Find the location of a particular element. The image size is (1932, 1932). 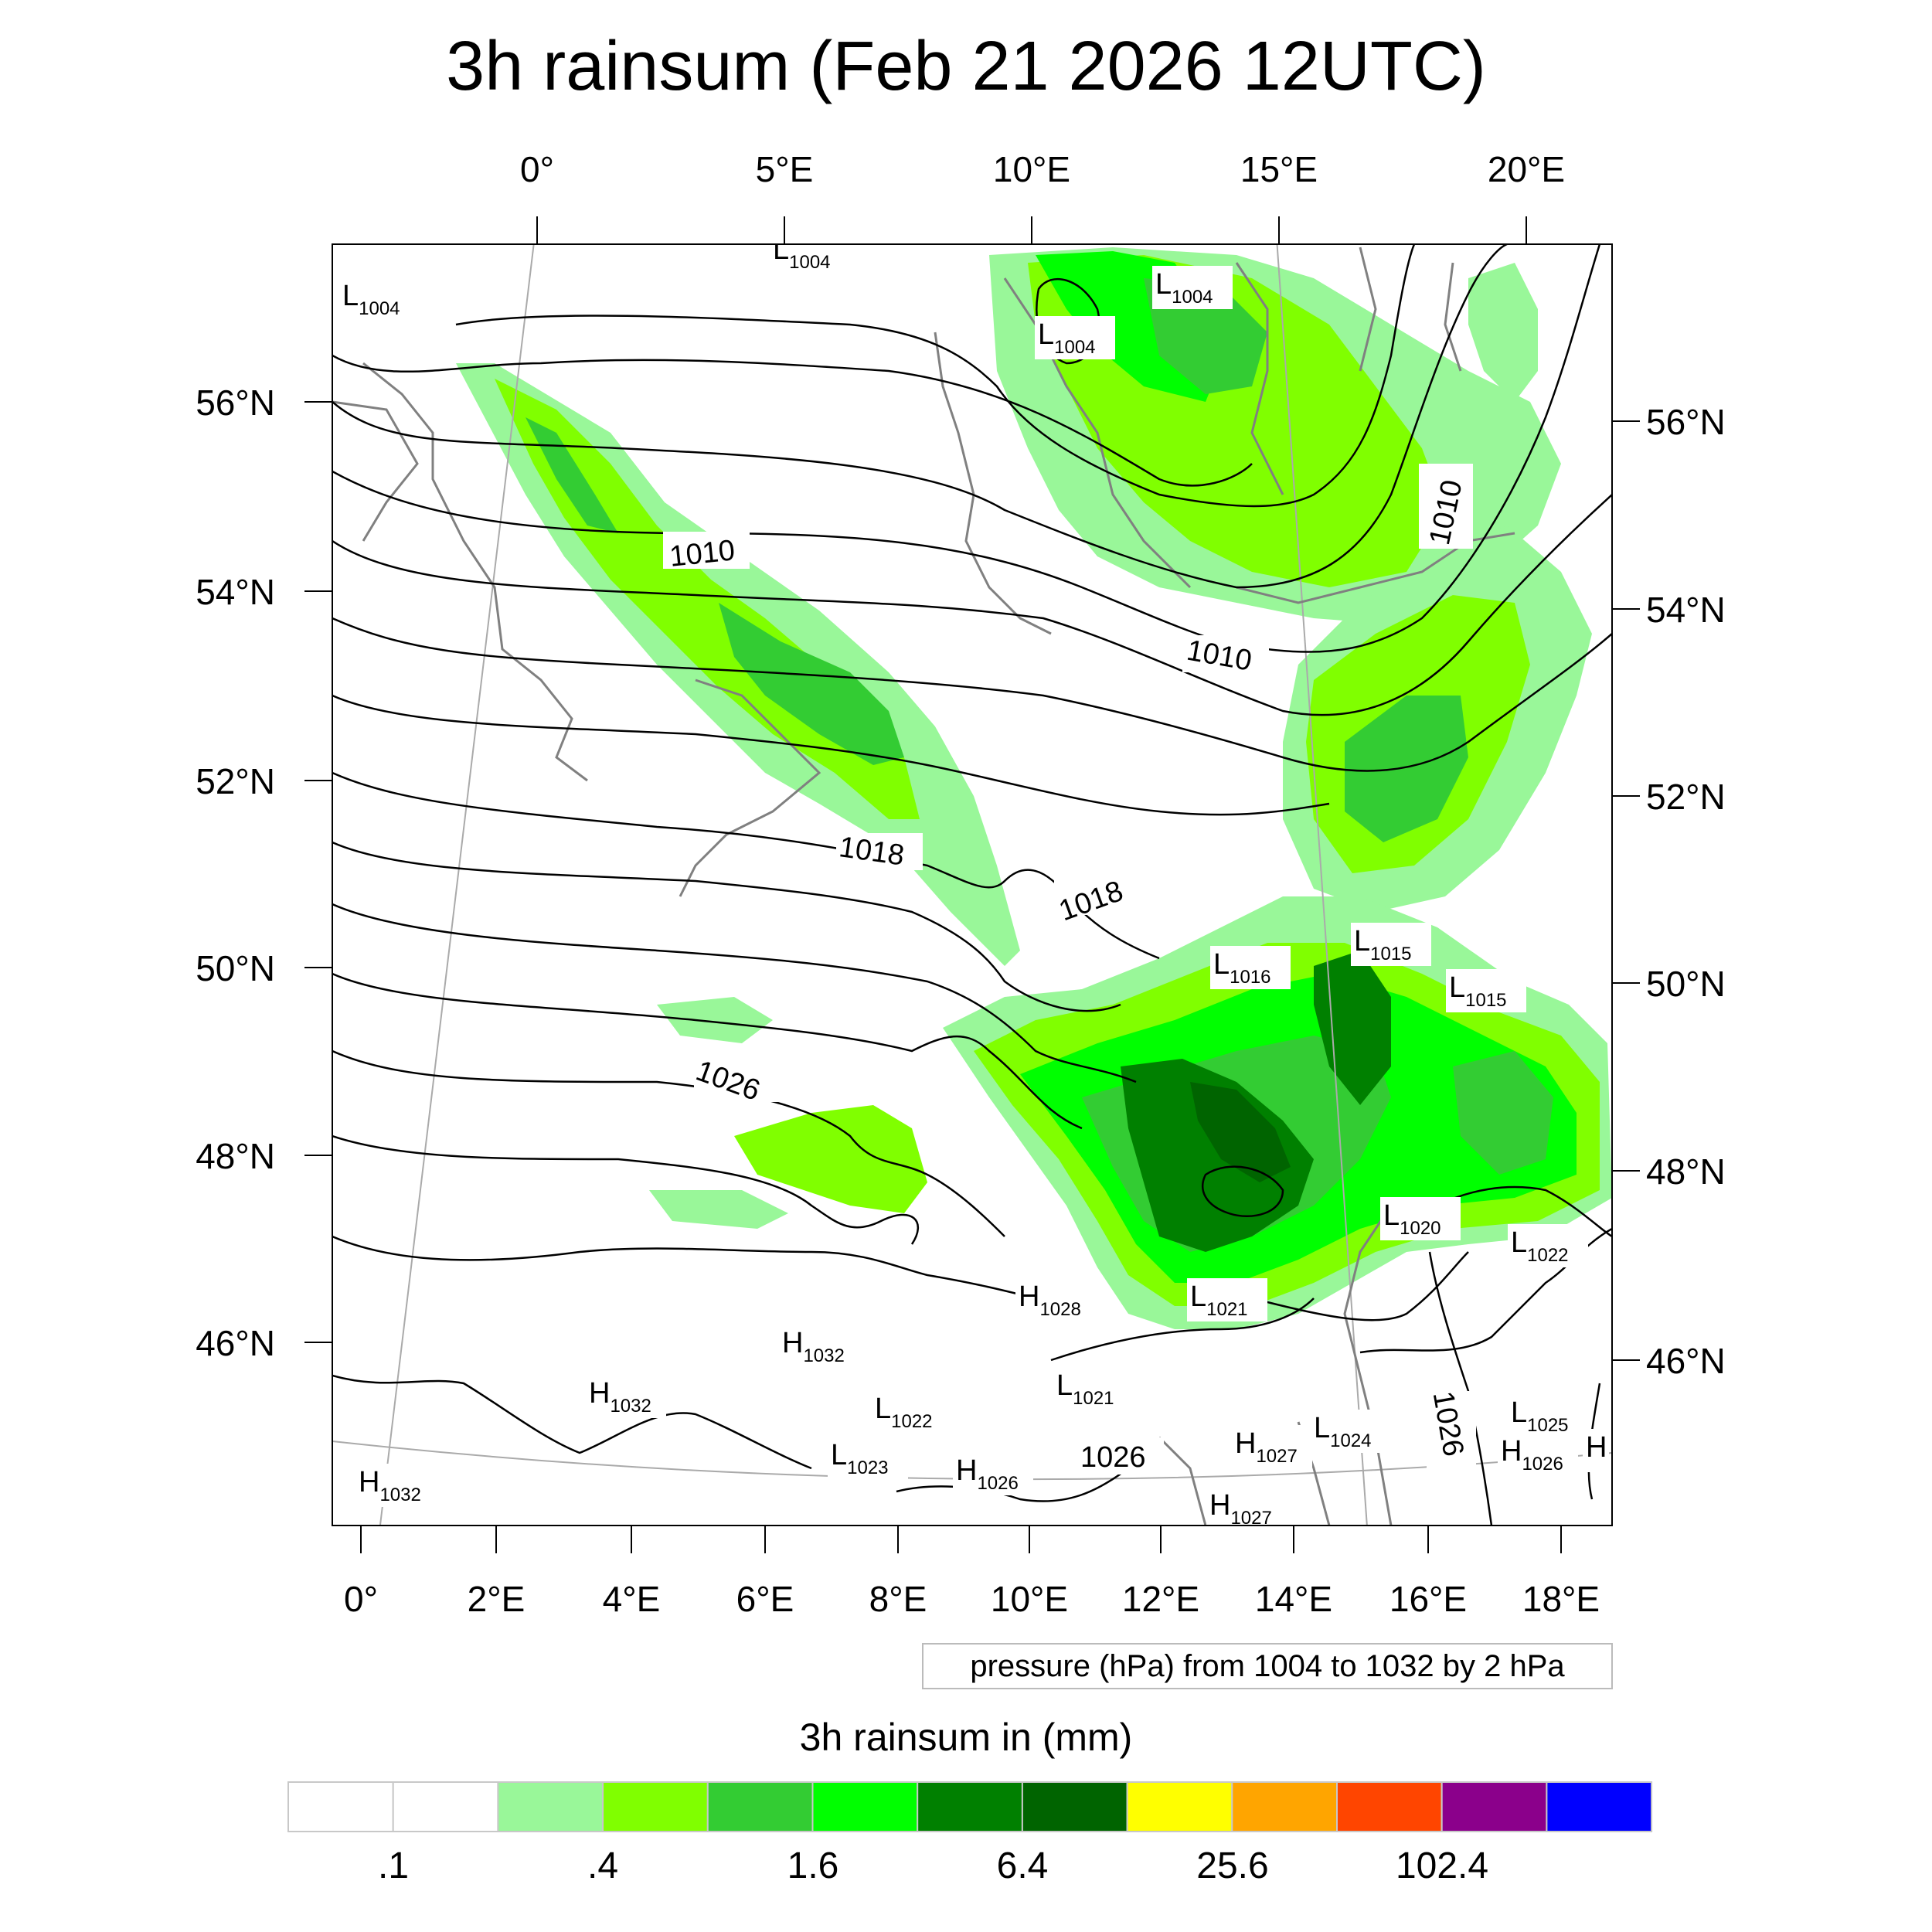

low-pressure-marker: L1025 is located at coordinates (1540, 1416).